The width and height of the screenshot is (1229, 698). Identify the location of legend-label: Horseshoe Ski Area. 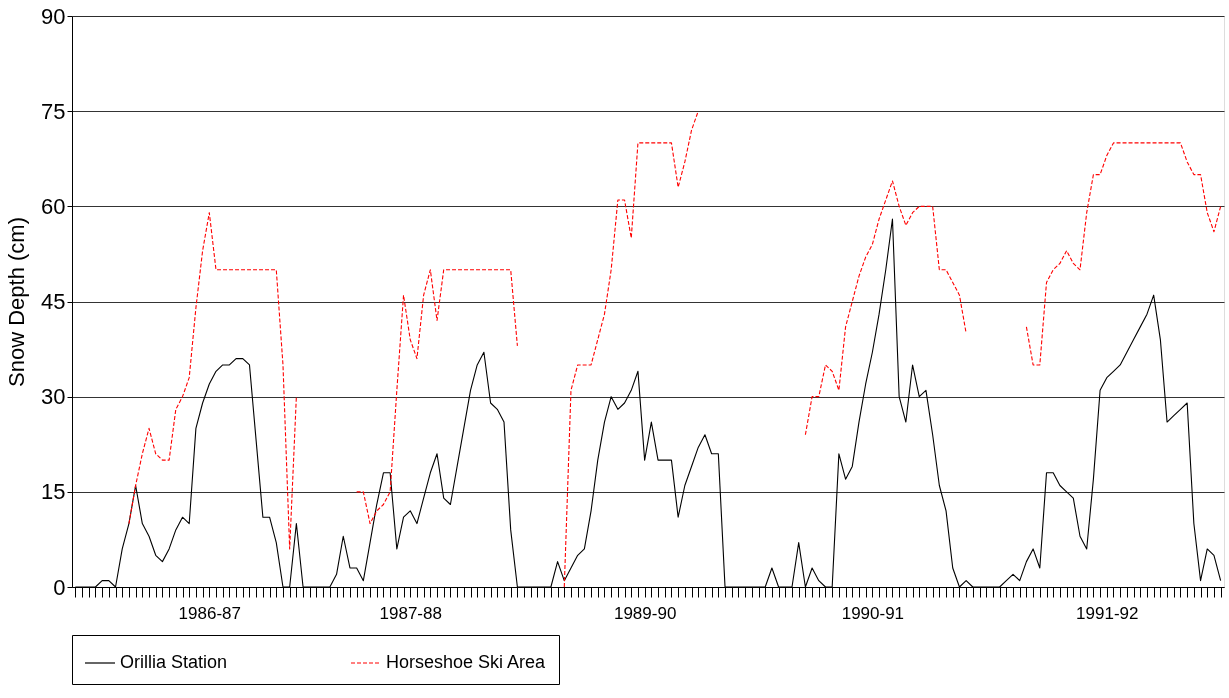
(466, 662).